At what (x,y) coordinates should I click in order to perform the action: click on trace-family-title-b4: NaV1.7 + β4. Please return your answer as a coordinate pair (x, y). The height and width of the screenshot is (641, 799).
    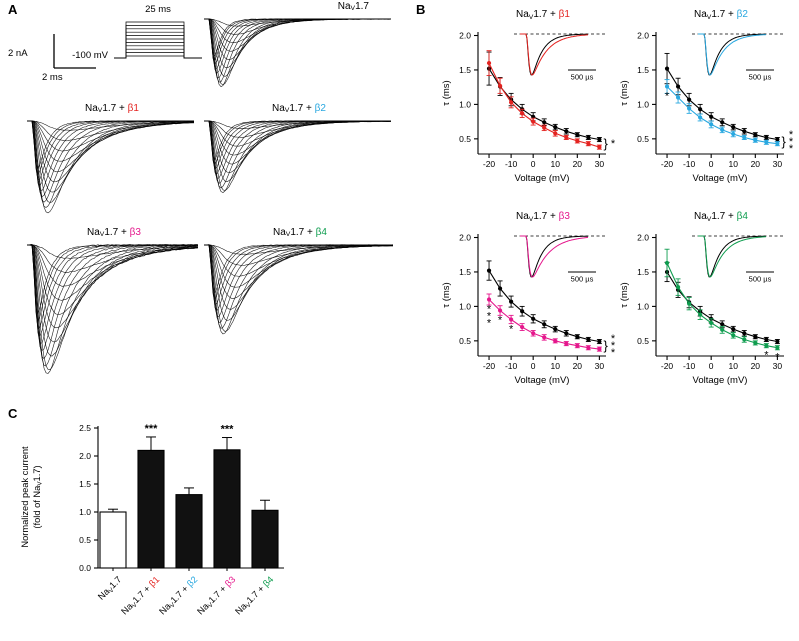
    Looking at the image, I should click on (300, 233).